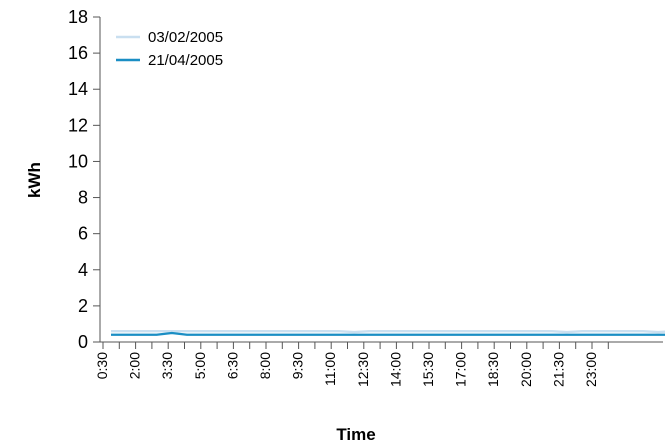  What do you see at coordinates (135, 365) in the screenshot?
I see `x-tick-label: 2:00` at bounding box center [135, 365].